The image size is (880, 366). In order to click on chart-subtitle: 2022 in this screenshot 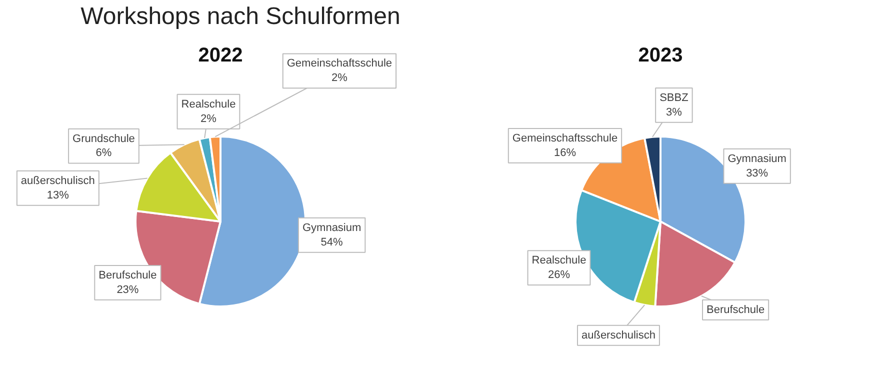, I will do `click(220, 55)`.